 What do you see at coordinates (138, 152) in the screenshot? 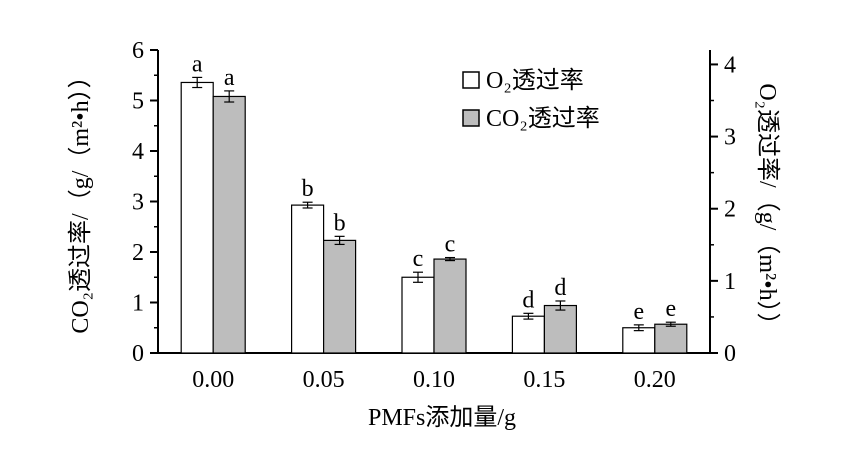
I see `y-left-tick-label: 4` at bounding box center [138, 152].